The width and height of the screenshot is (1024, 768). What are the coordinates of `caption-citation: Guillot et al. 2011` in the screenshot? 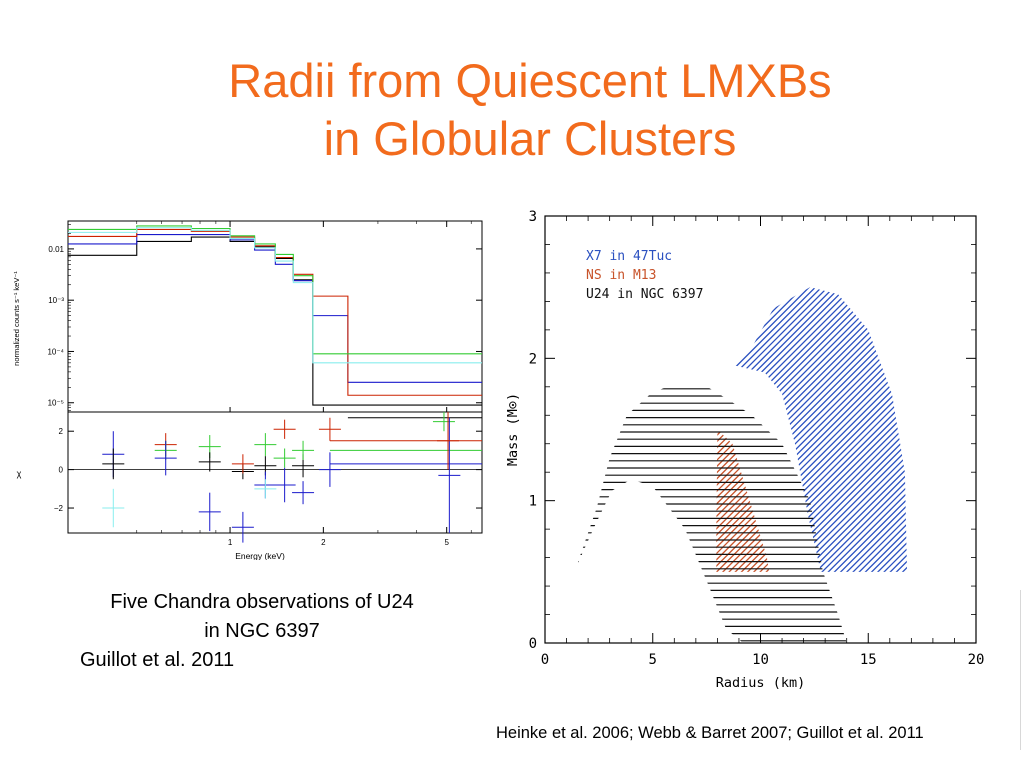 It's located at (157, 660).